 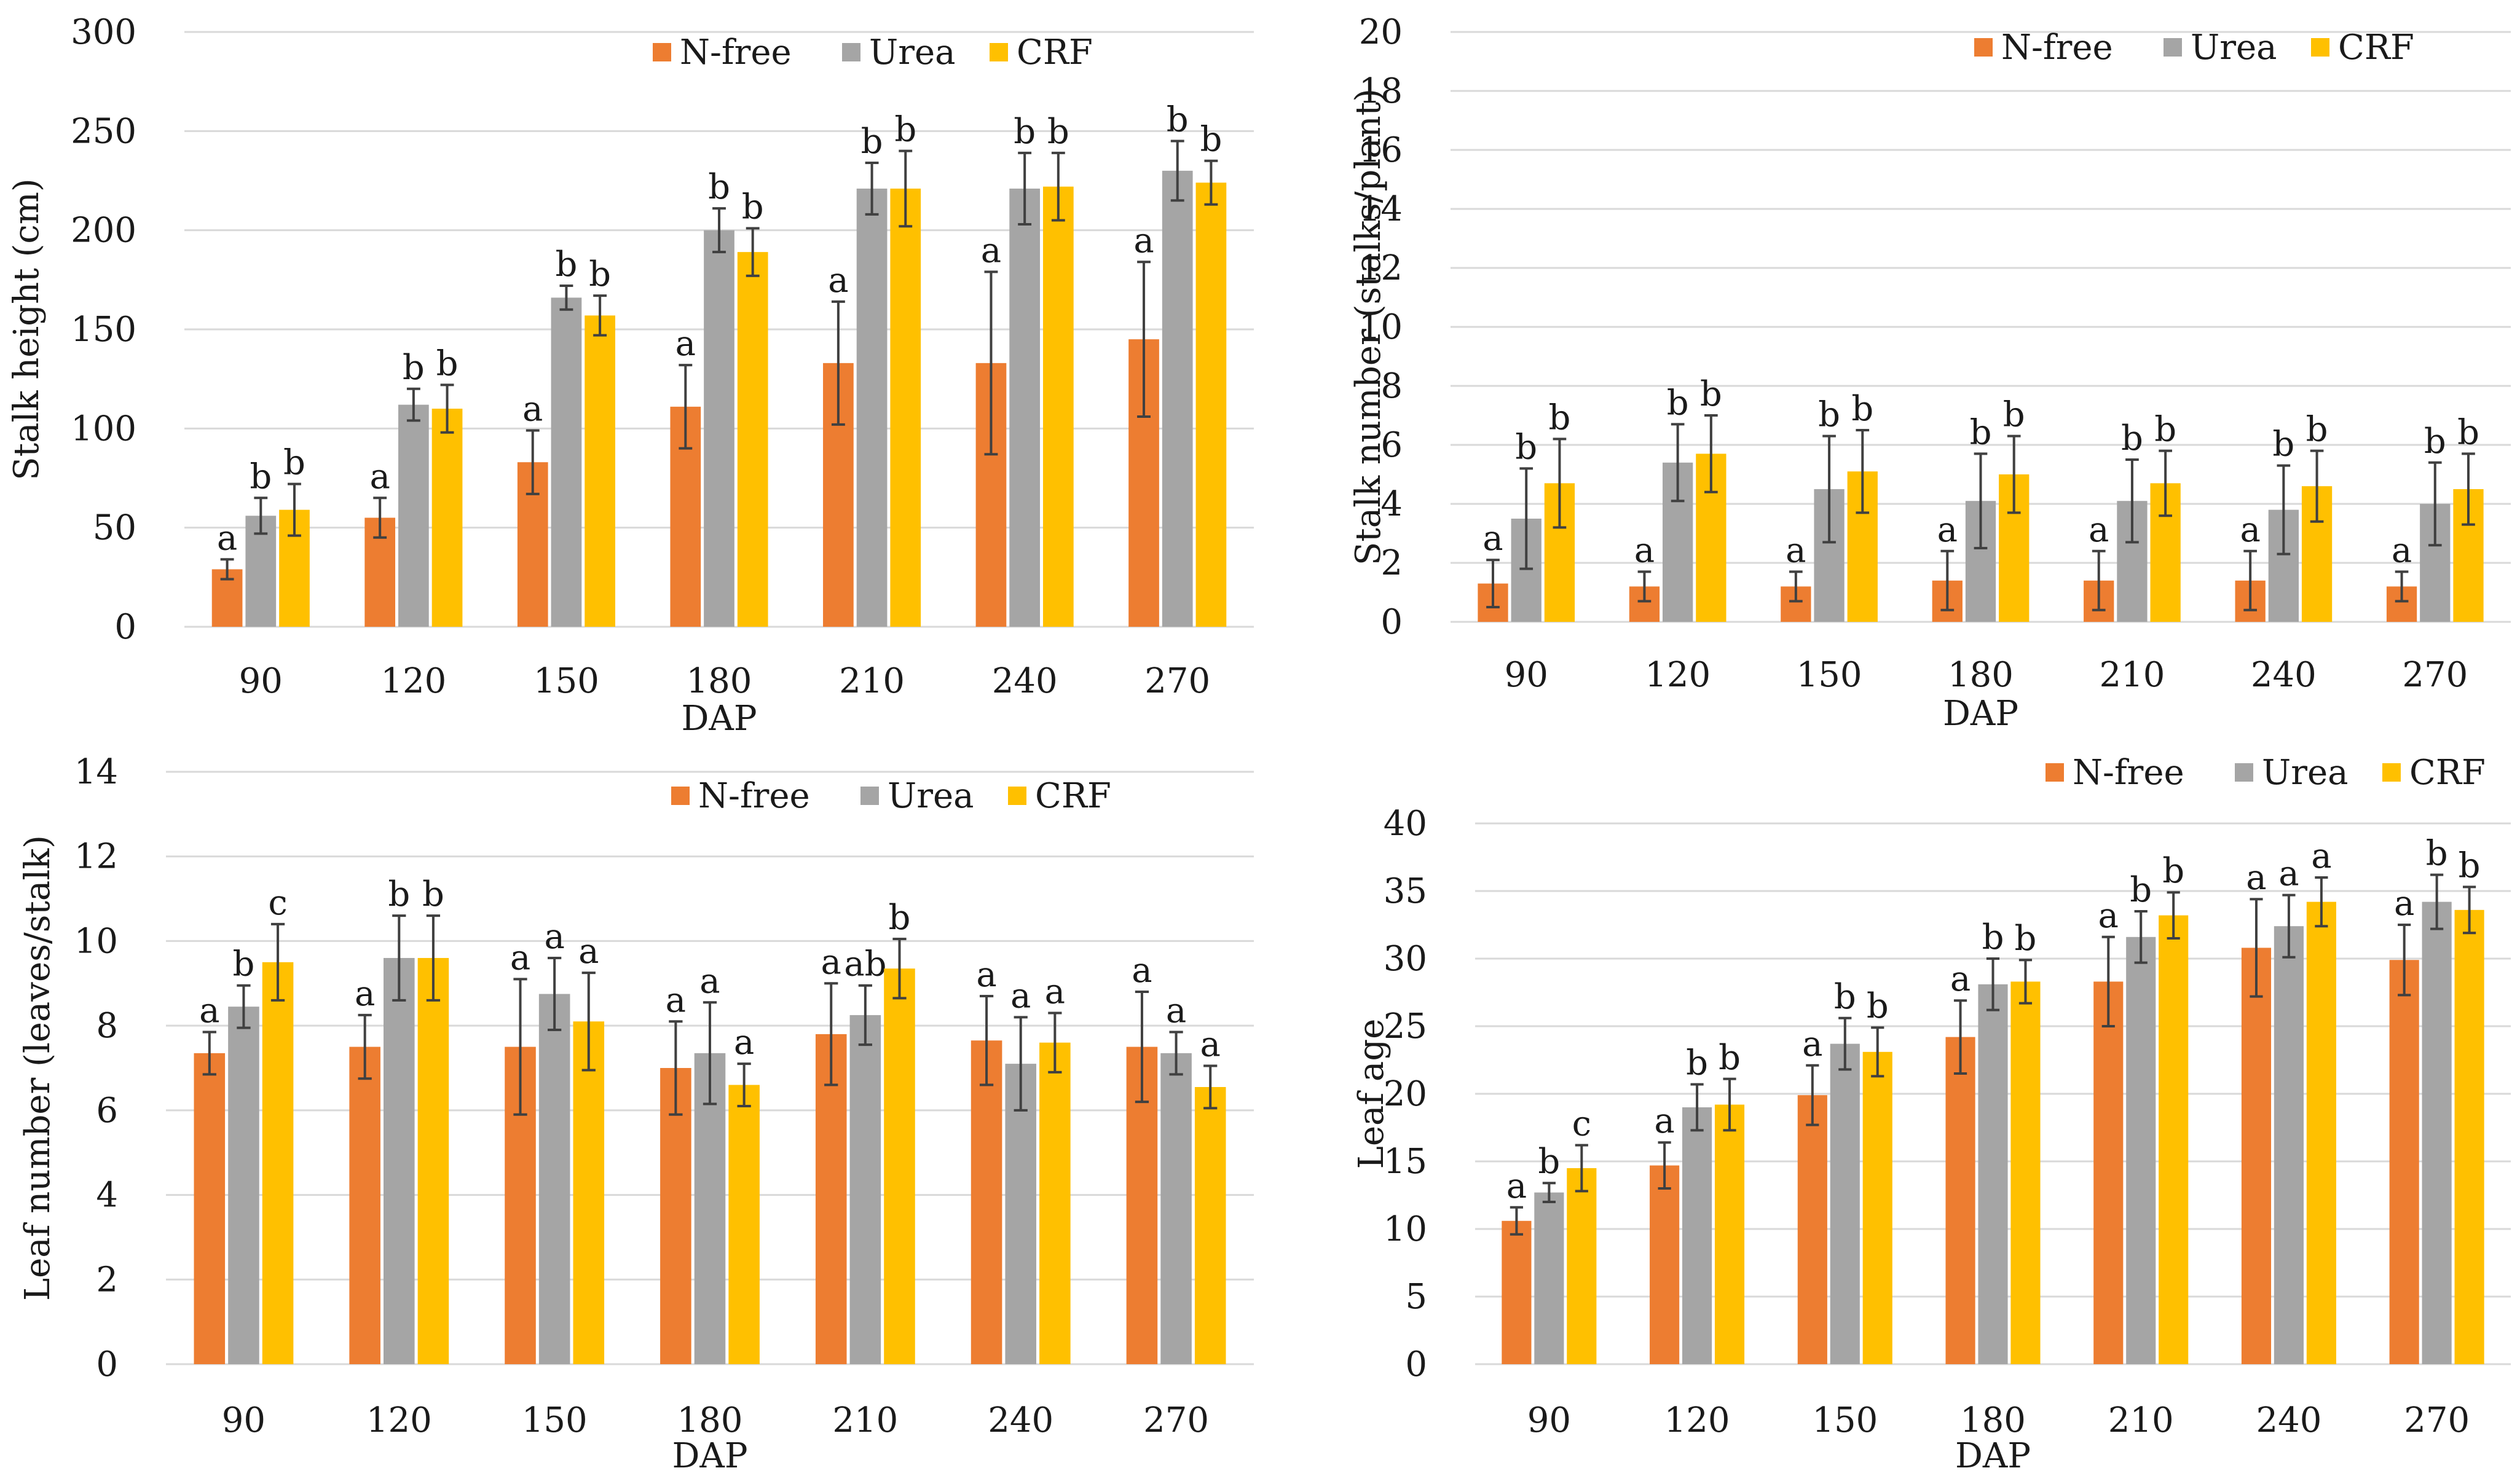 What do you see at coordinates (1025, 681) in the screenshot?
I see `x-tick-label: 240` at bounding box center [1025, 681].